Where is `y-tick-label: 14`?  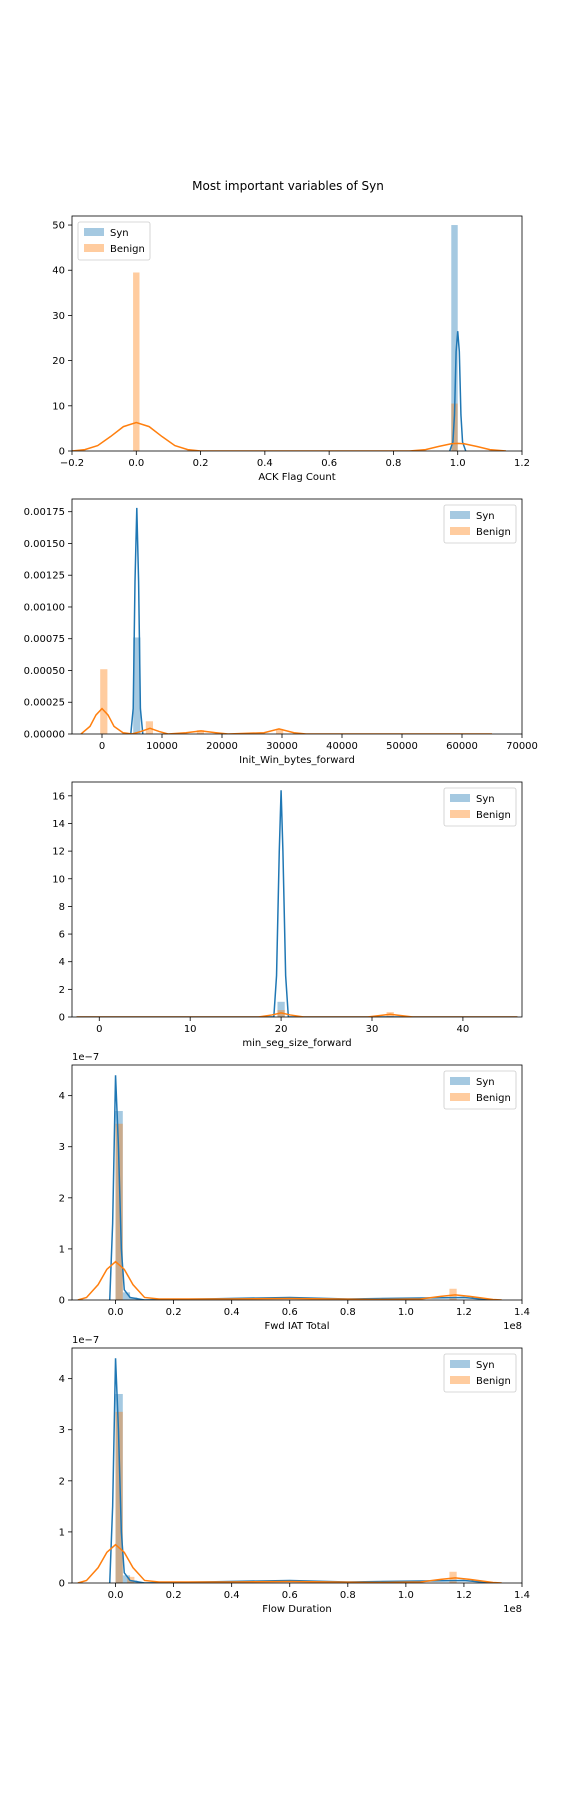 y-tick-label: 14 is located at coordinates (58, 824).